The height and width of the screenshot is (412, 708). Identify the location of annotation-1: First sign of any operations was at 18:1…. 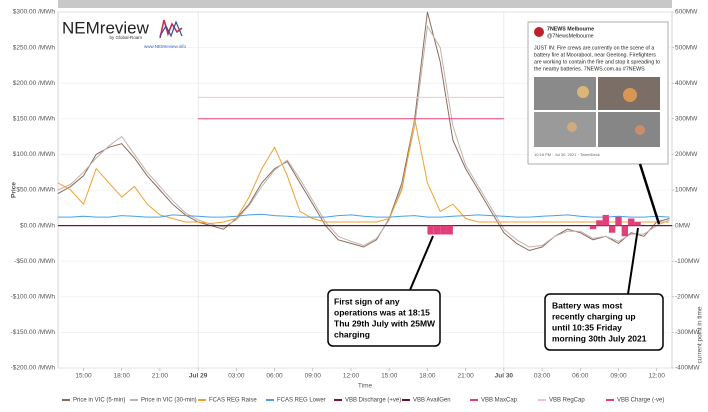
(384, 291).